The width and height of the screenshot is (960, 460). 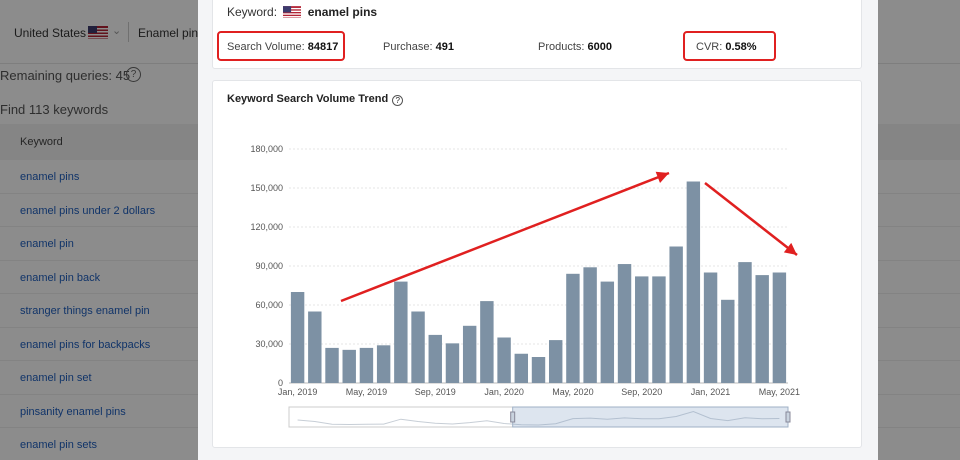 I want to click on annotation-arrow-down, so click(x=751, y=219).